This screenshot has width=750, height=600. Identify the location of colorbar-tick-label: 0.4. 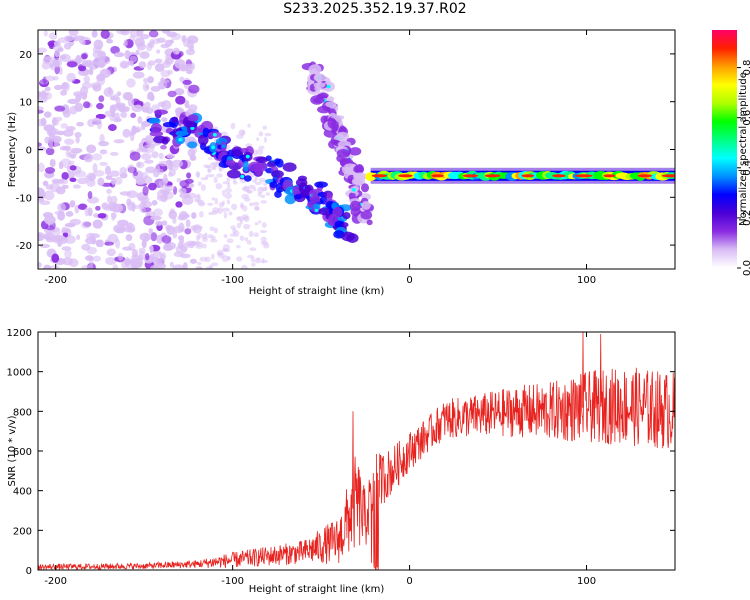
(746, 168).